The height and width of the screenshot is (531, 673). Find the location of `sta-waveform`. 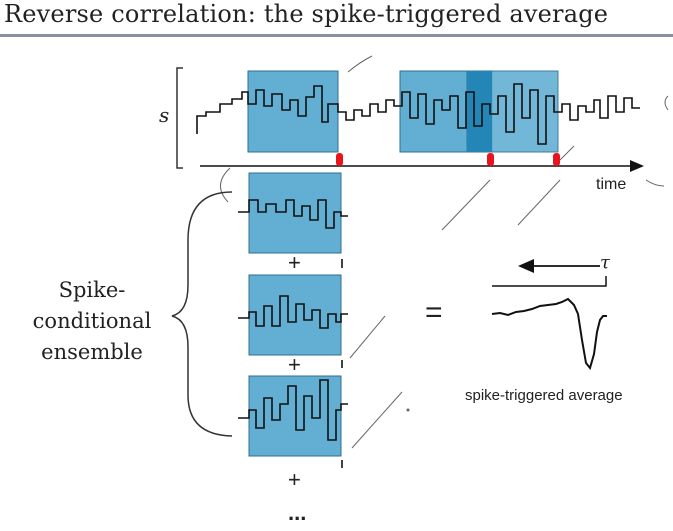

sta-waveform is located at coordinates (549, 334).